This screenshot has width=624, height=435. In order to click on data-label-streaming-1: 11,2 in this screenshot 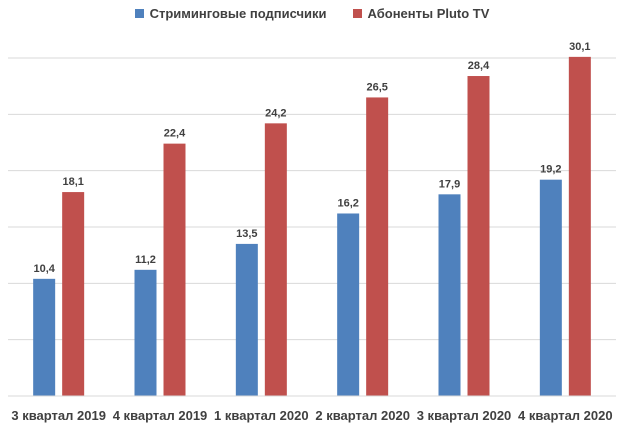, I will do `click(145, 260)`.